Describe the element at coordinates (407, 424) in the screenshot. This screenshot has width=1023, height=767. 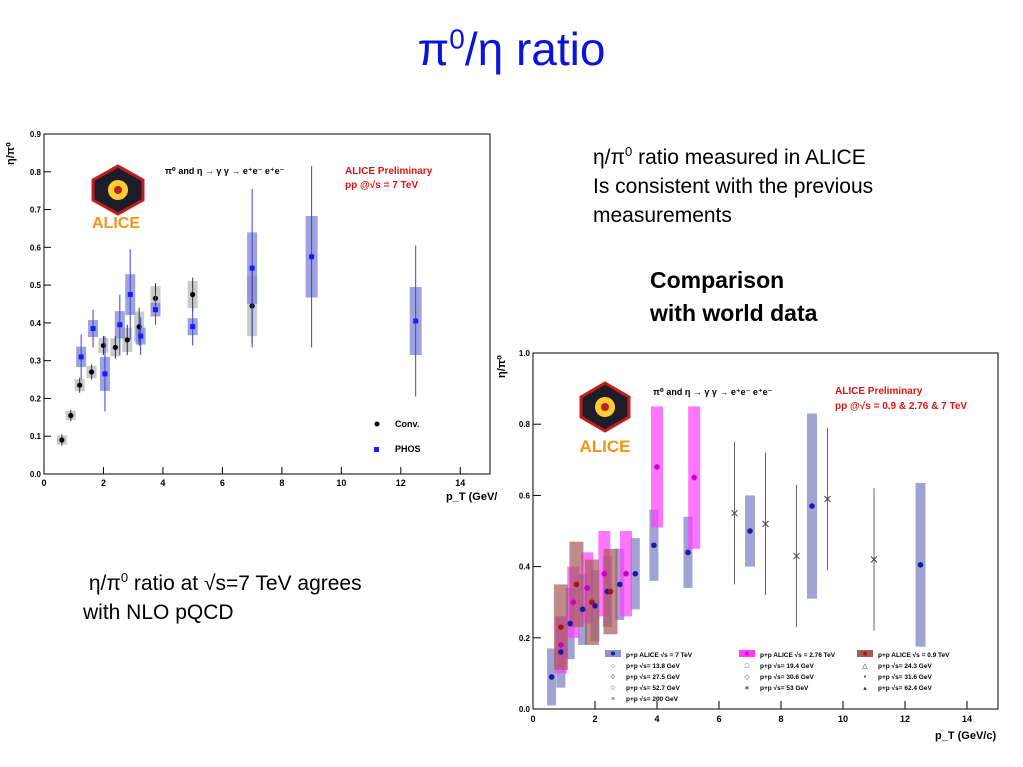
I see `legend-conv: Conv.` at that location.